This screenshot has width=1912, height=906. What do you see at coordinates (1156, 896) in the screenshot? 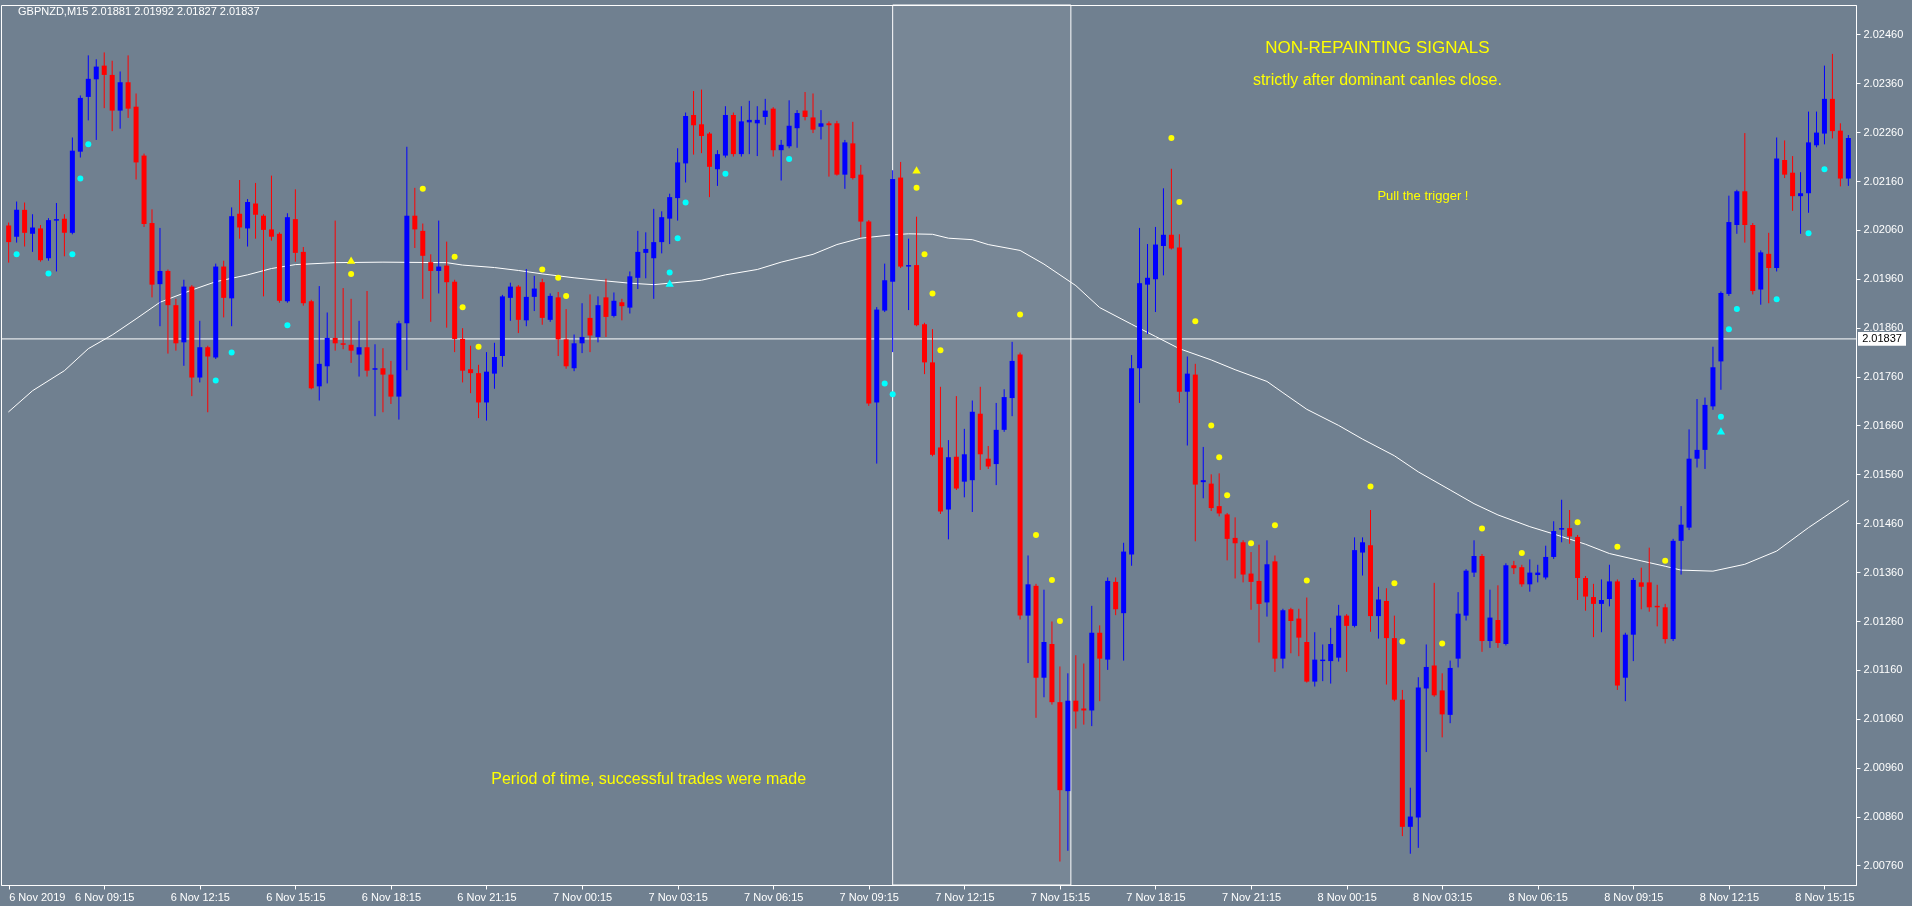
I see `x-tick-label: 7 Nov 18:15` at bounding box center [1156, 896].